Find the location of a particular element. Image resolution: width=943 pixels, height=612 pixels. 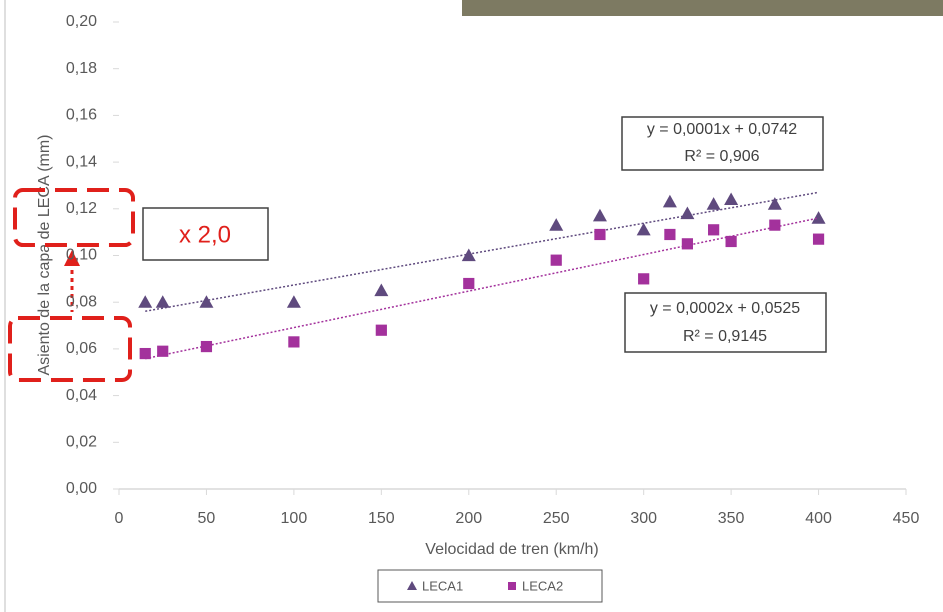

factor-box is located at coordinates (205, 234).